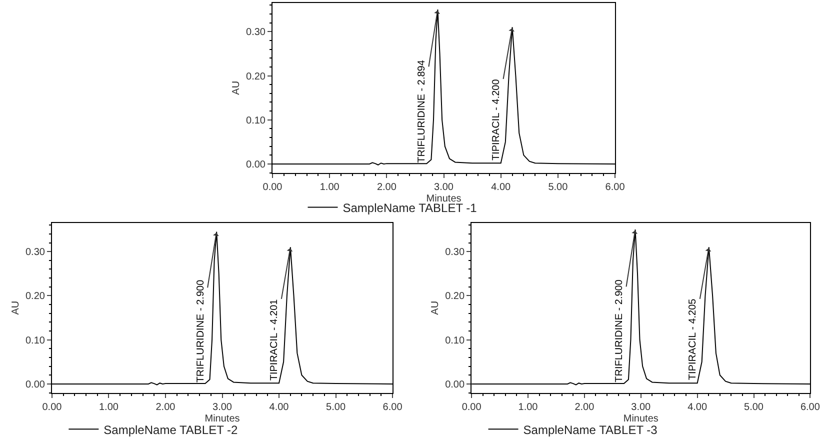 The height and width of the screenshot is (444, 828). Describe the element at coordinates (274, 339) in the screenshot. I see `annotation: TIPIRACIL - 4.201` at that location.